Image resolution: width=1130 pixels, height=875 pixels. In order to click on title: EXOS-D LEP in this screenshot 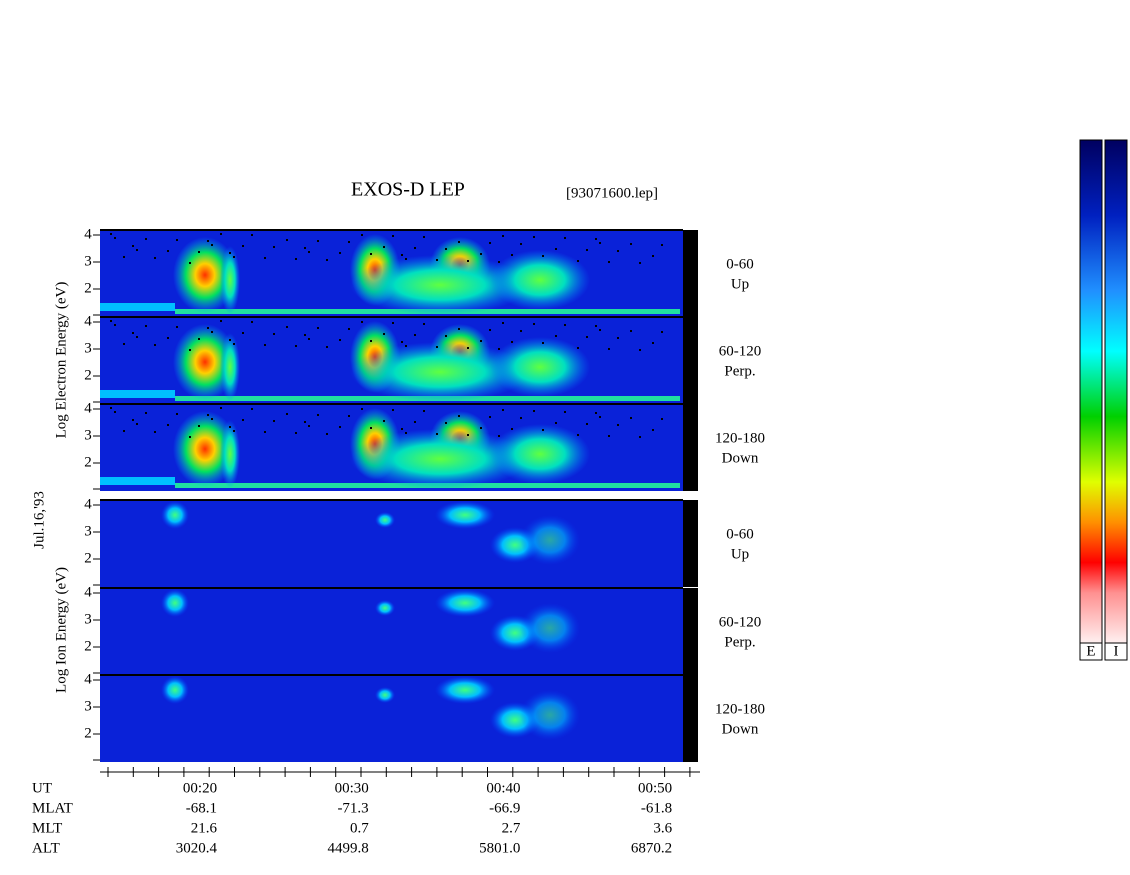, I will do `click(408, 190)`.